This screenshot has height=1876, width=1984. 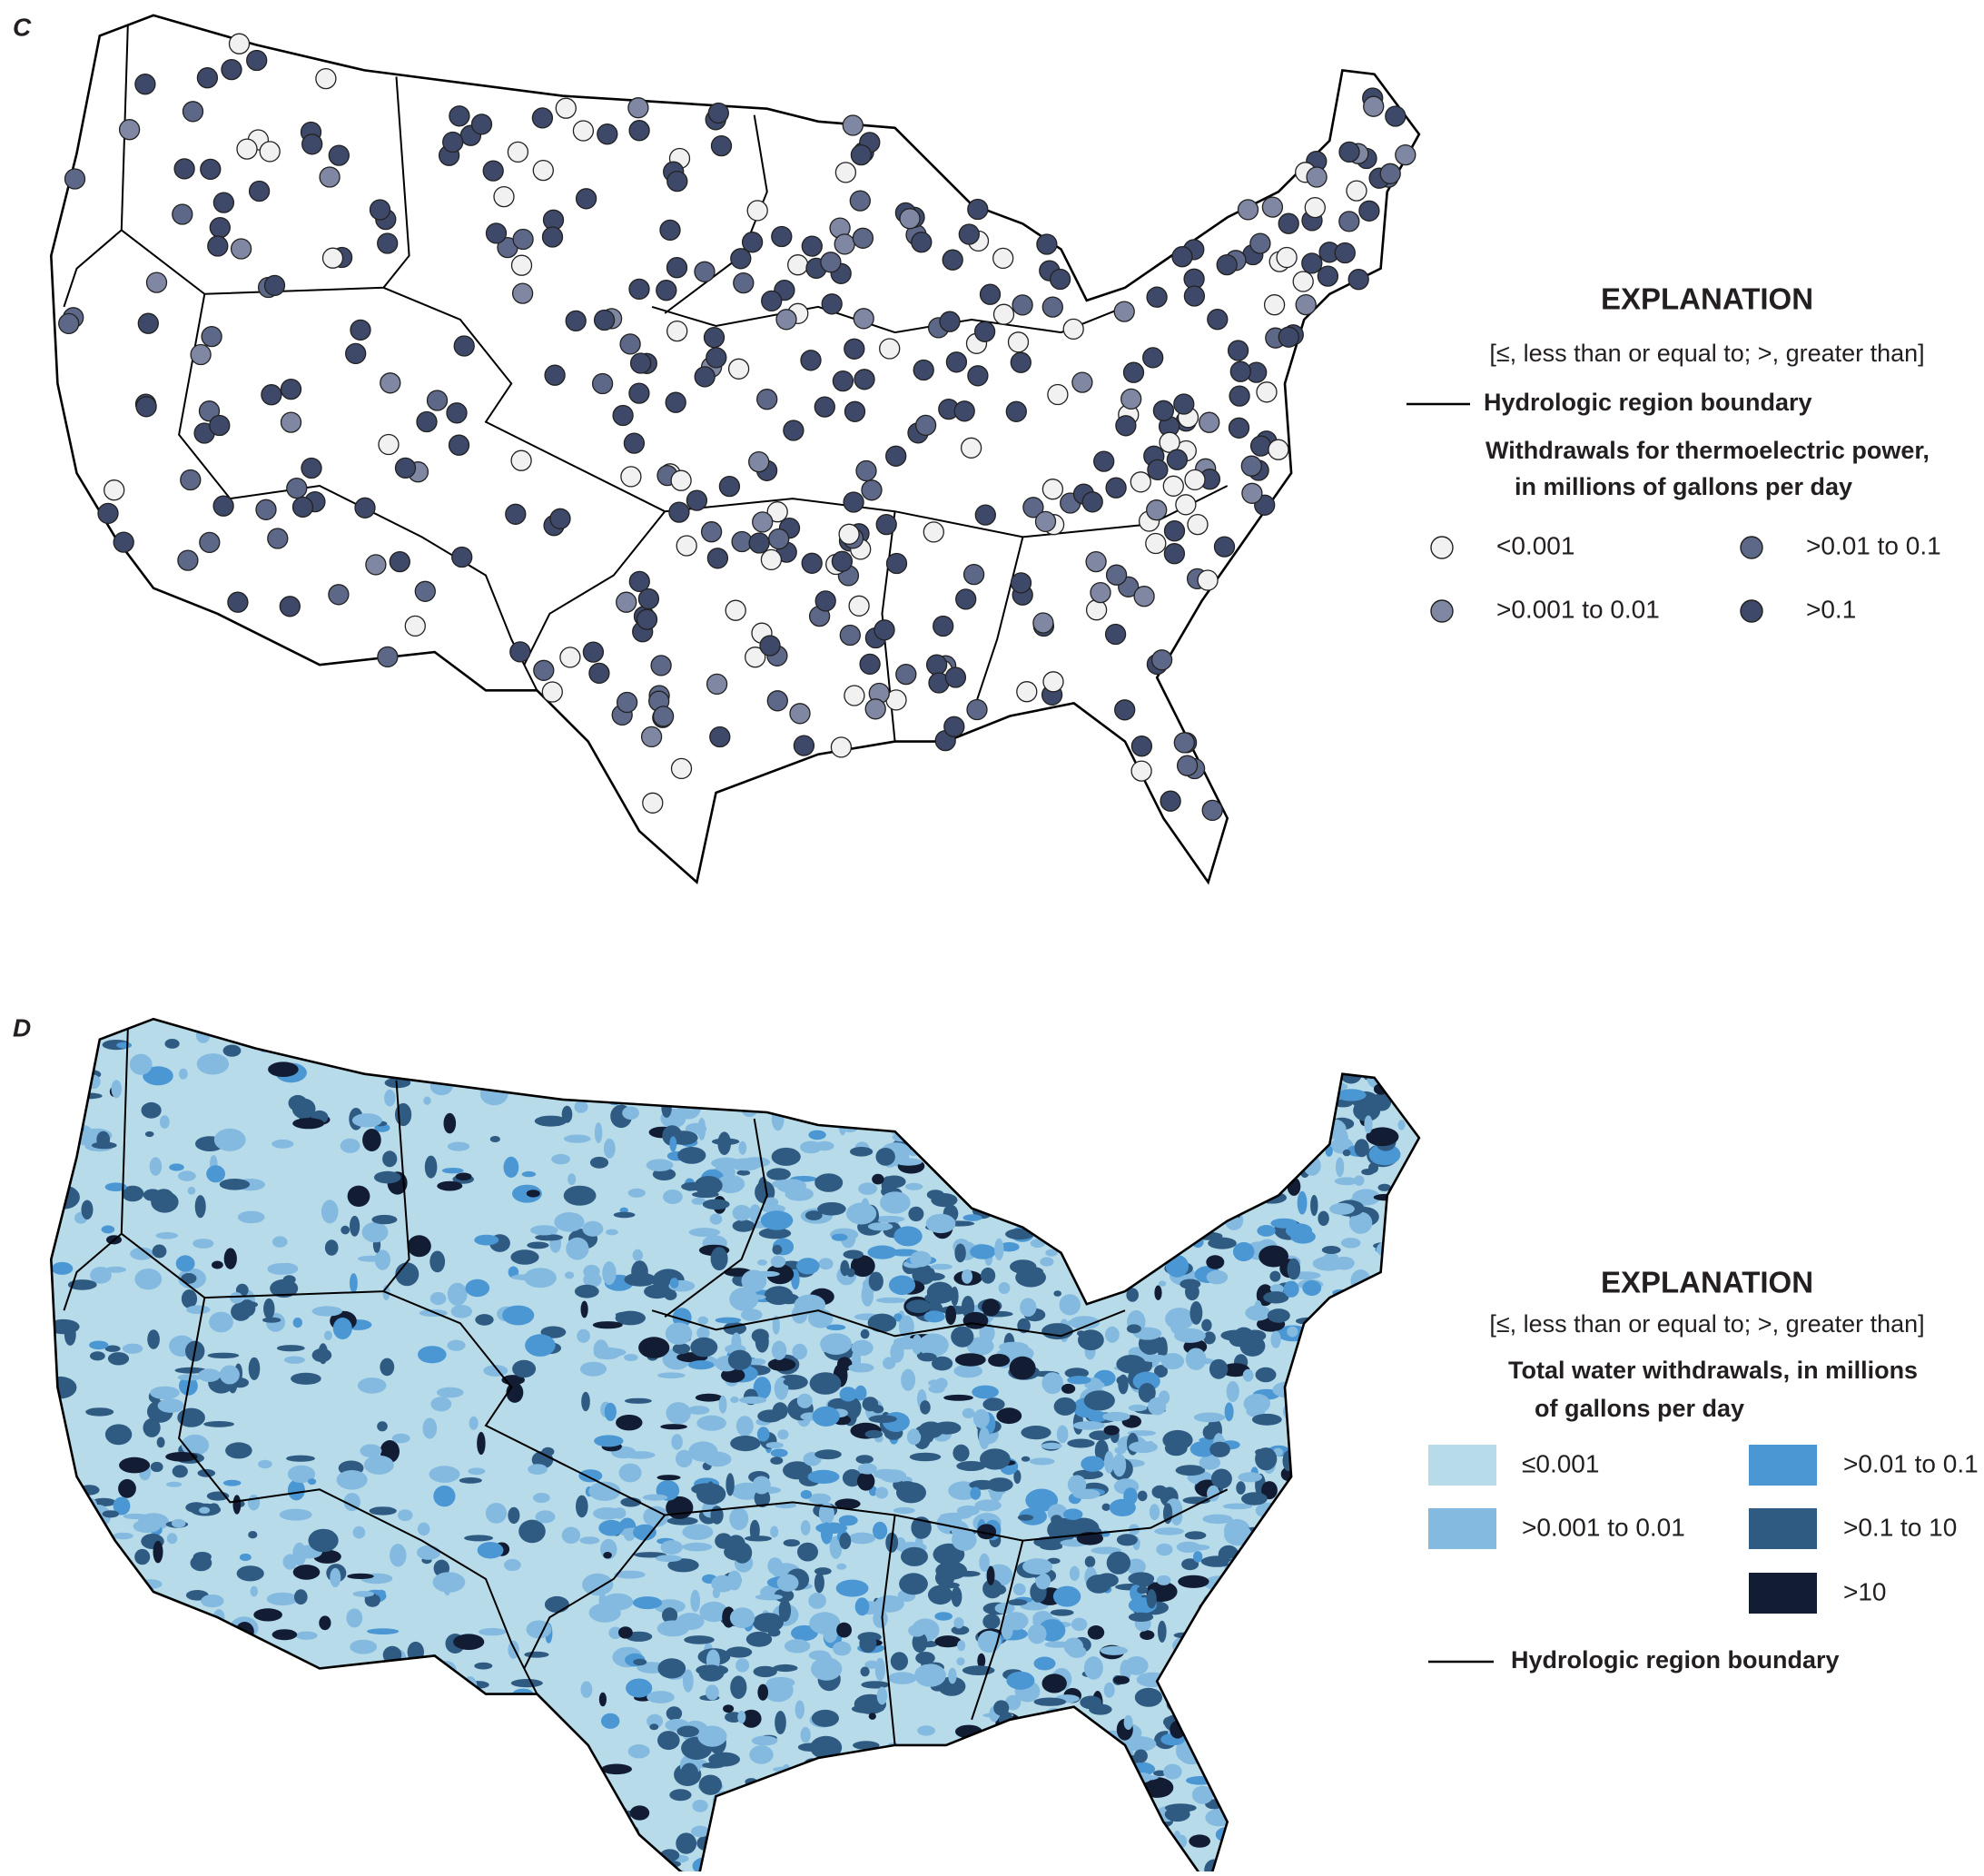 I want to click on legend-text: in millions of gallons per day, so click(x=1683, y=486).